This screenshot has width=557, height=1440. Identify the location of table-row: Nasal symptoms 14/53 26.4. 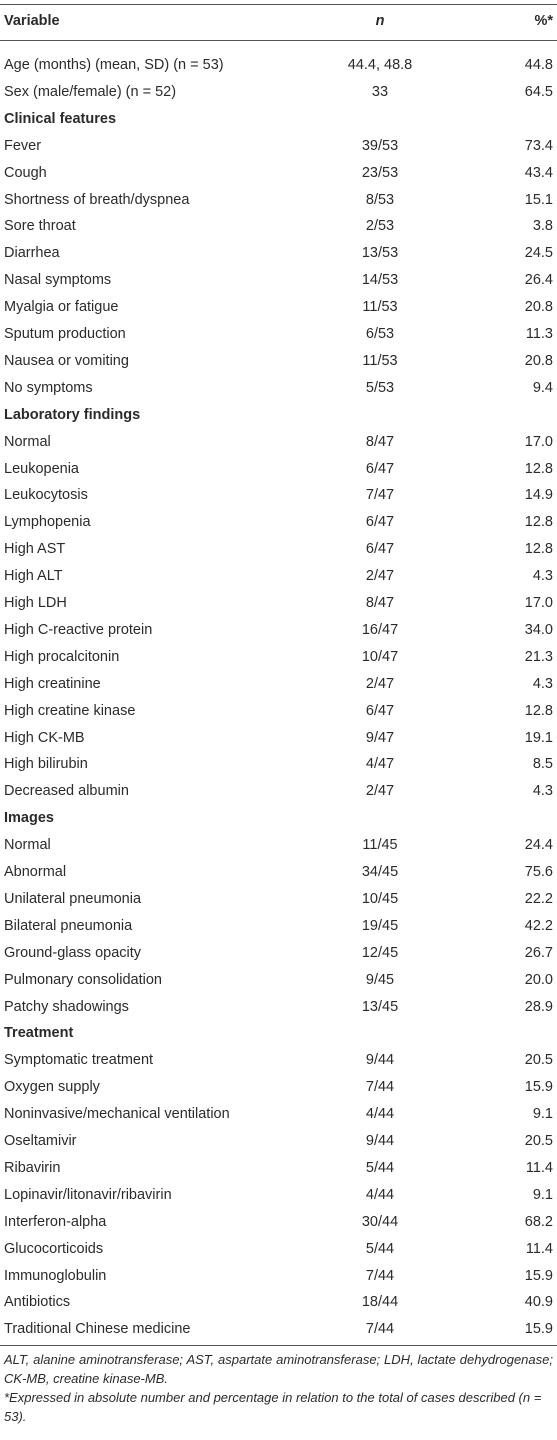
(278, 280).